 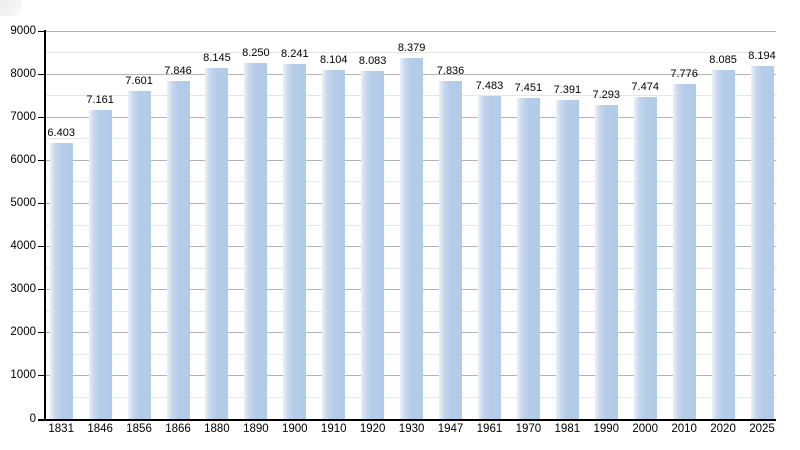 I want to click on x-tick-label: 1947, so click(x=450, y=429).